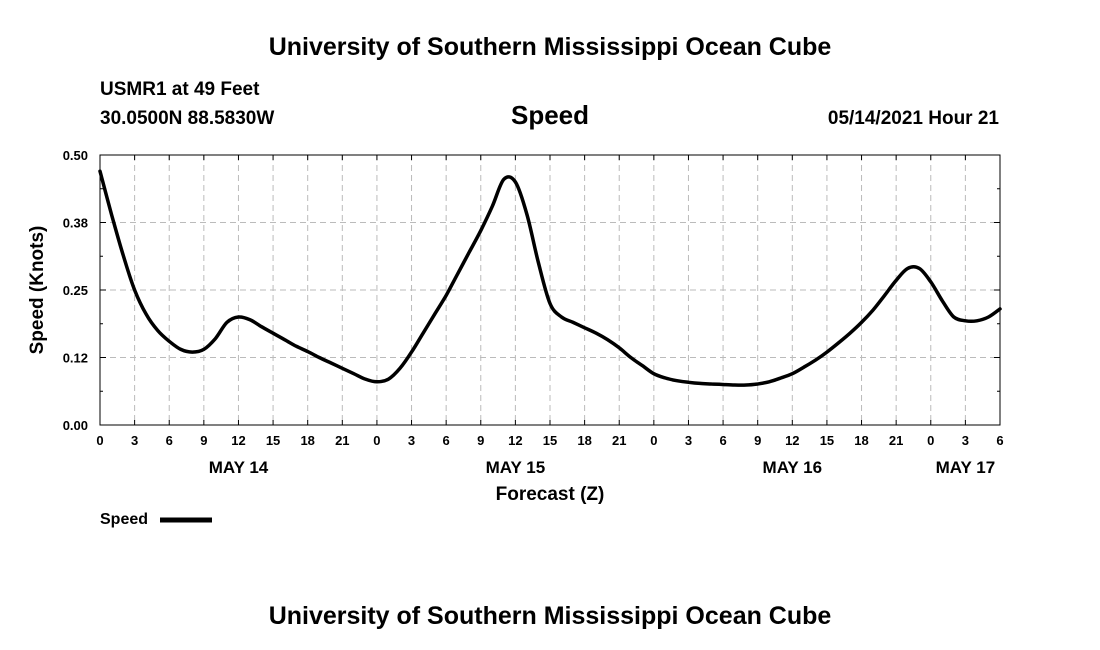  I want to click on day-label: MAY 14, so click(239, 467).